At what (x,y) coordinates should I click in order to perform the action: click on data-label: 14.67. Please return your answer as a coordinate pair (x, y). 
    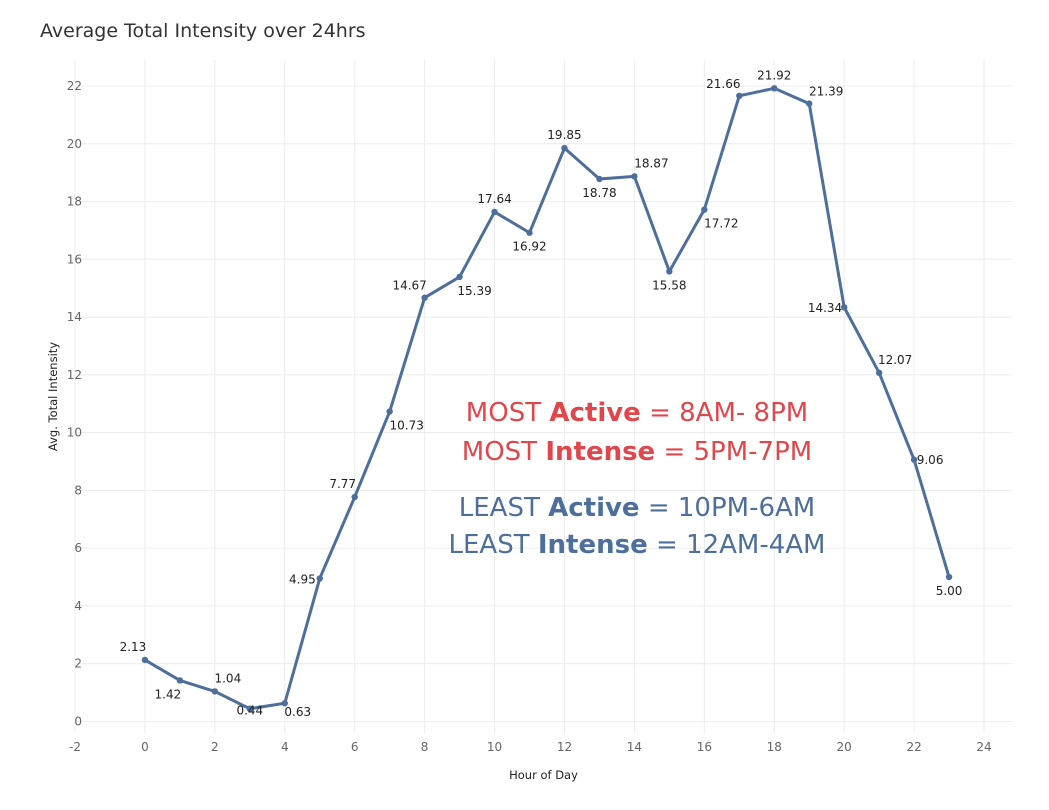
    Looking at the image, I should click on (409, 286).